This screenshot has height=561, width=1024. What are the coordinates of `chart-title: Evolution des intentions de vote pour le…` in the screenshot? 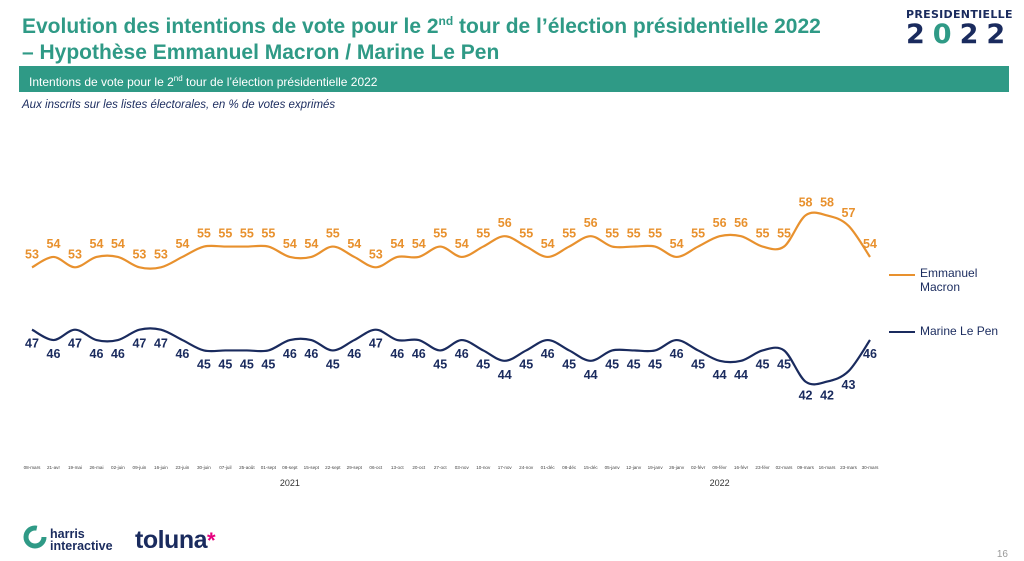 It's located at (452, 37).